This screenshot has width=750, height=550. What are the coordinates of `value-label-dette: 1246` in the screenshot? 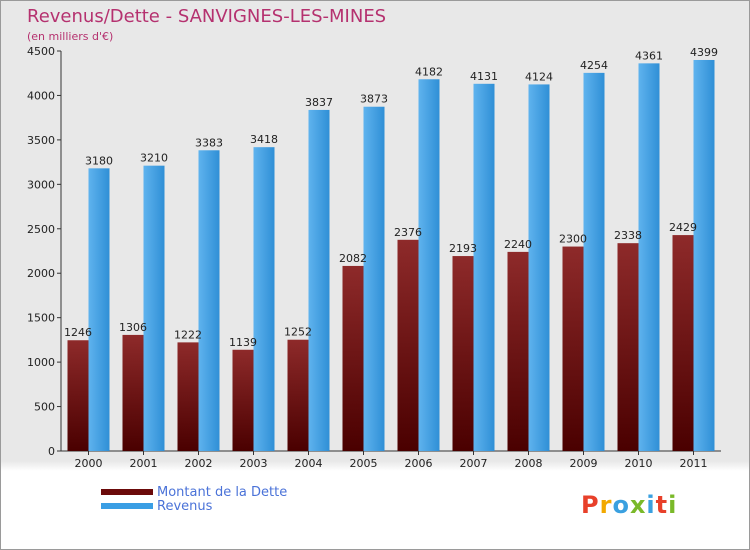 It's located at (78, 332).